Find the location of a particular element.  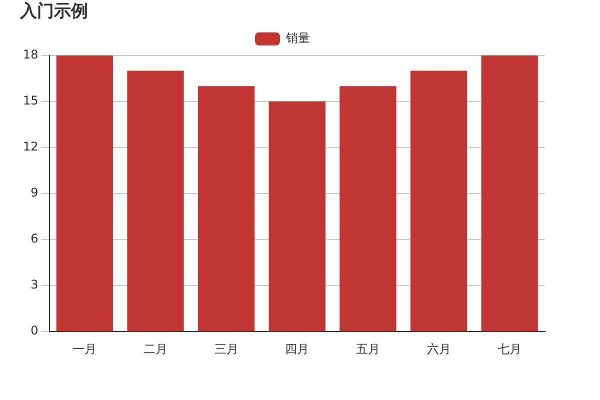

x-tick-label: 五月 is located at coordinates (368, 349).